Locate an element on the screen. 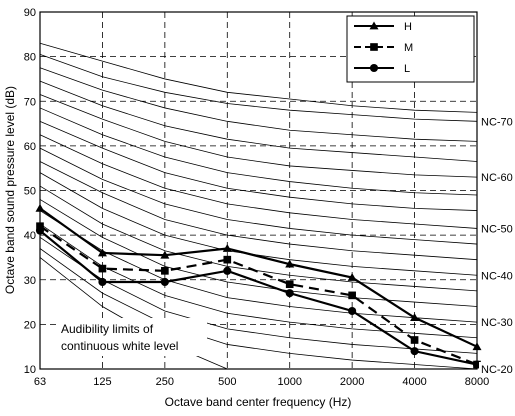 Image resolution: width=515 pixels, height=416 pixels. x-tick-labels: 63 125 250 500 1000 2000 4000 8000 is located at coordinates (261, 382).